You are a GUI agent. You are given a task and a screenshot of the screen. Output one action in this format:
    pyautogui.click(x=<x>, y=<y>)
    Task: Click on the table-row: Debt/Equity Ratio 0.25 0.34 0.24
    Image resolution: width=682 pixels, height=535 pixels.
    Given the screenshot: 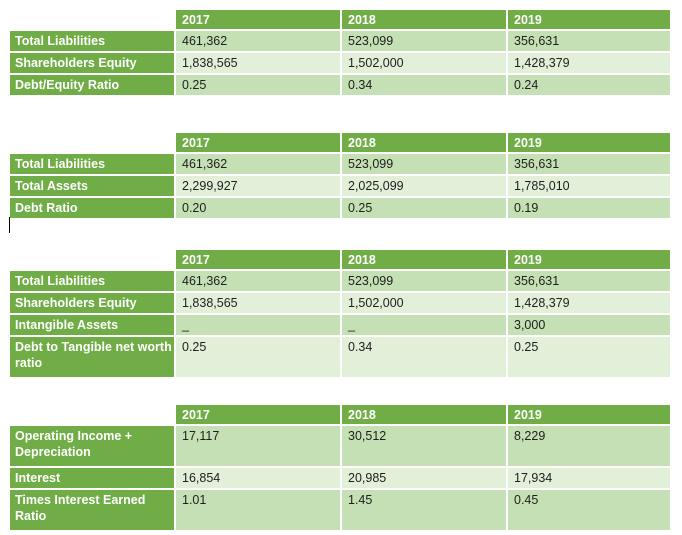 What is the action you would take?
    pyautogui.click(x=341, y=85)
    